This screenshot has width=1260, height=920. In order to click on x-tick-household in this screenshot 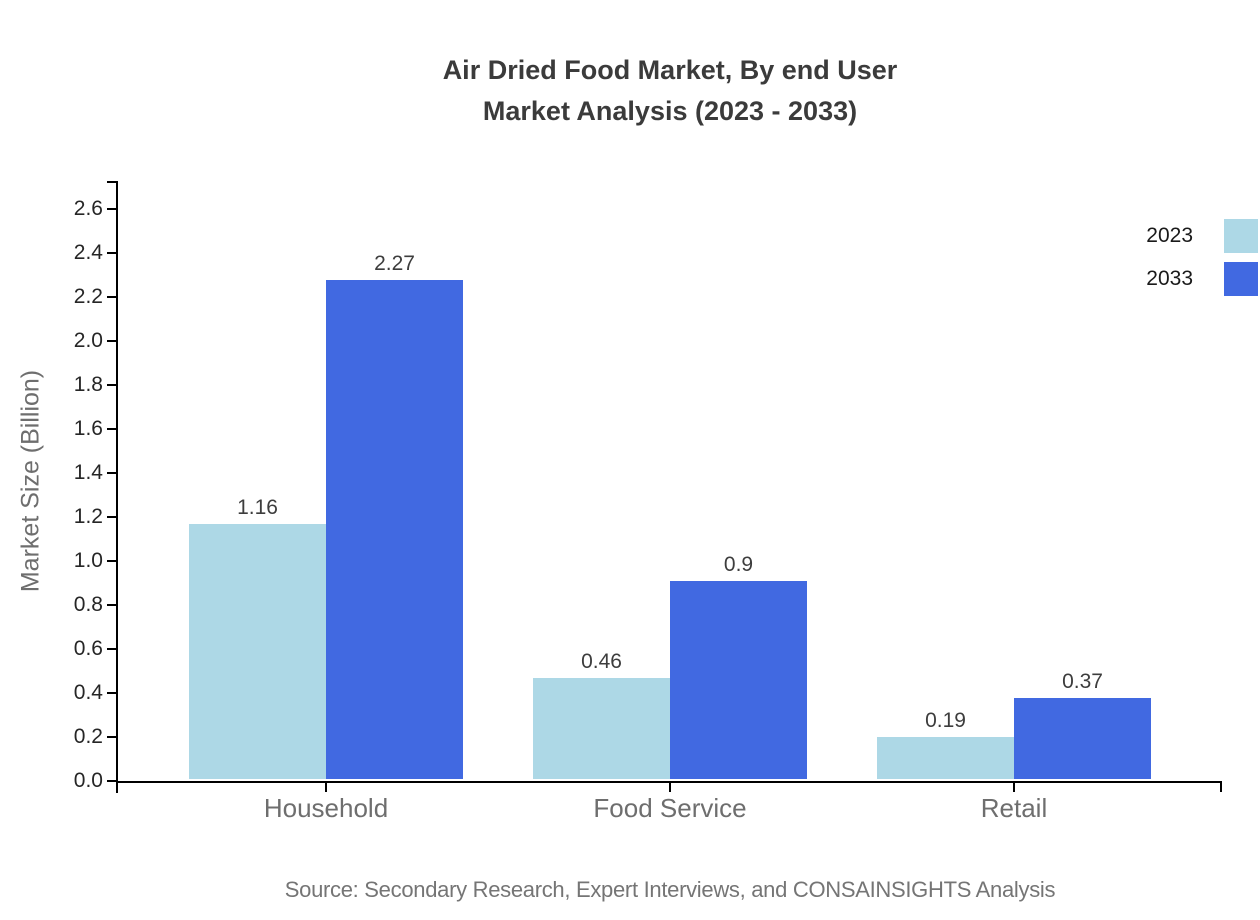, I will do `click(326, 787)`.